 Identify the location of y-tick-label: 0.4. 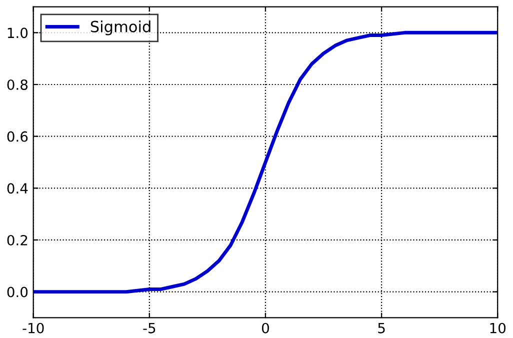
(17, 188).